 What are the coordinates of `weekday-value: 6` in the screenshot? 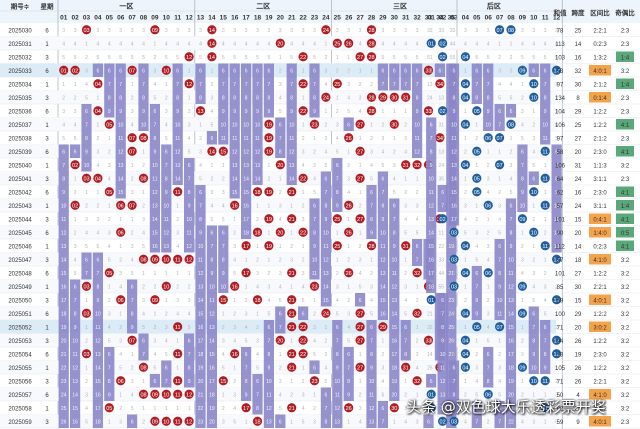 It's located at (47, 315).